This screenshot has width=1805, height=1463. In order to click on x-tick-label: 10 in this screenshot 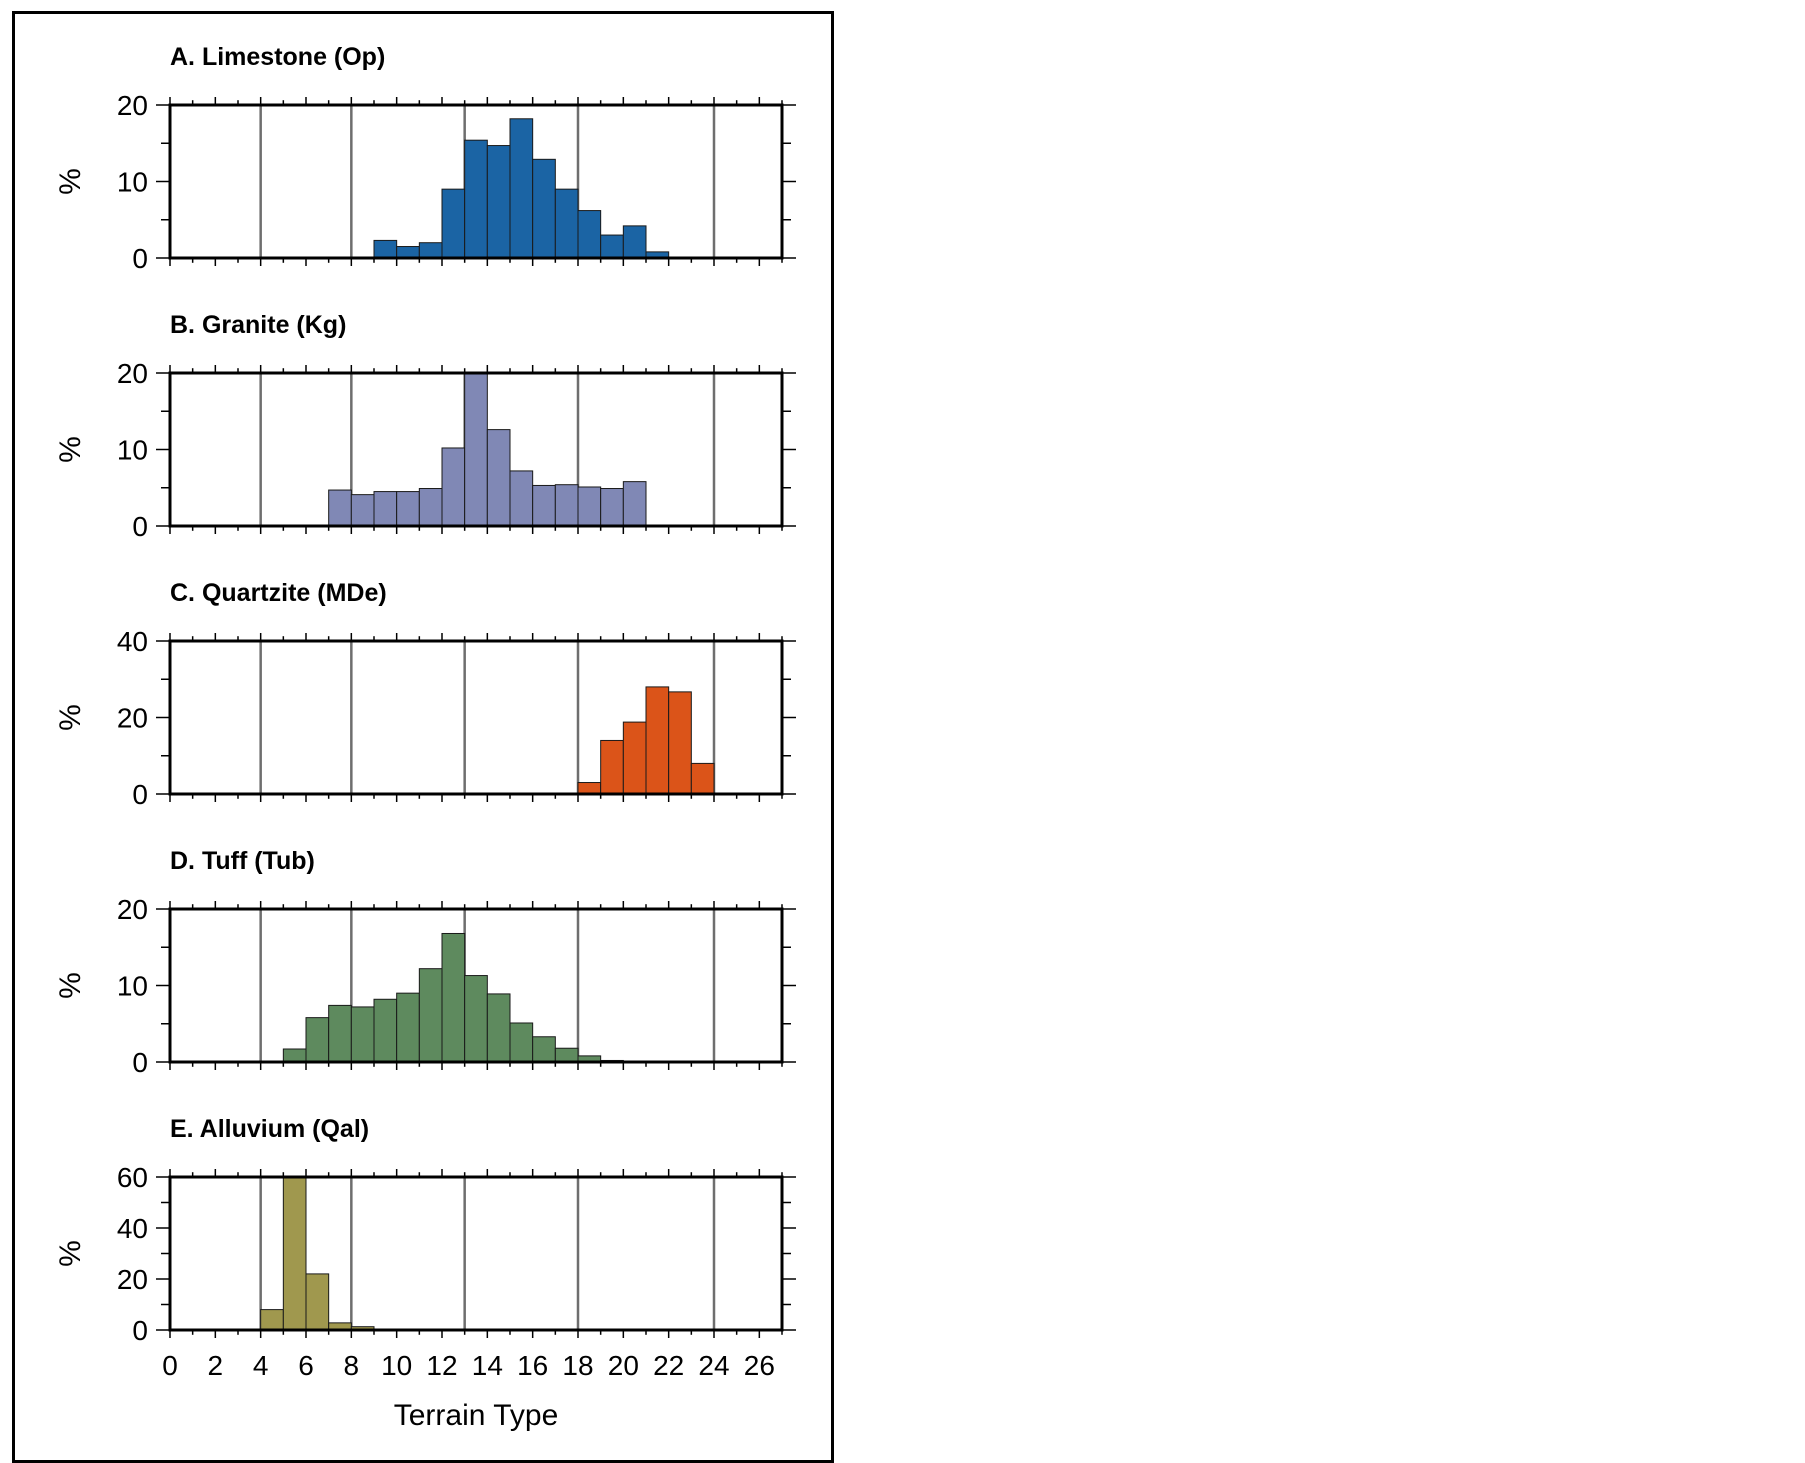, I will do `click(396, 1365)`.